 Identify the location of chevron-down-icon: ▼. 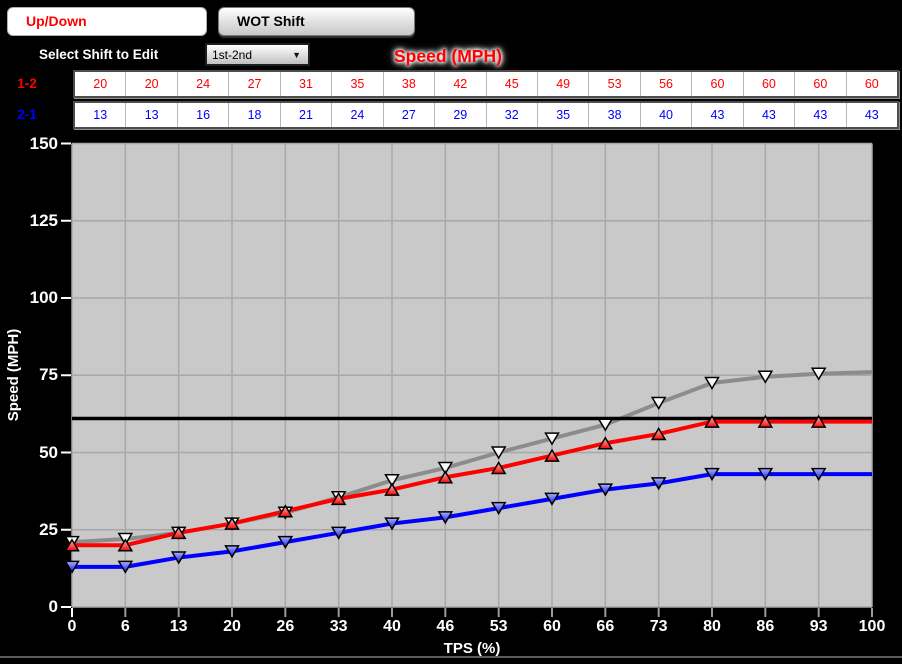
(296, 54).